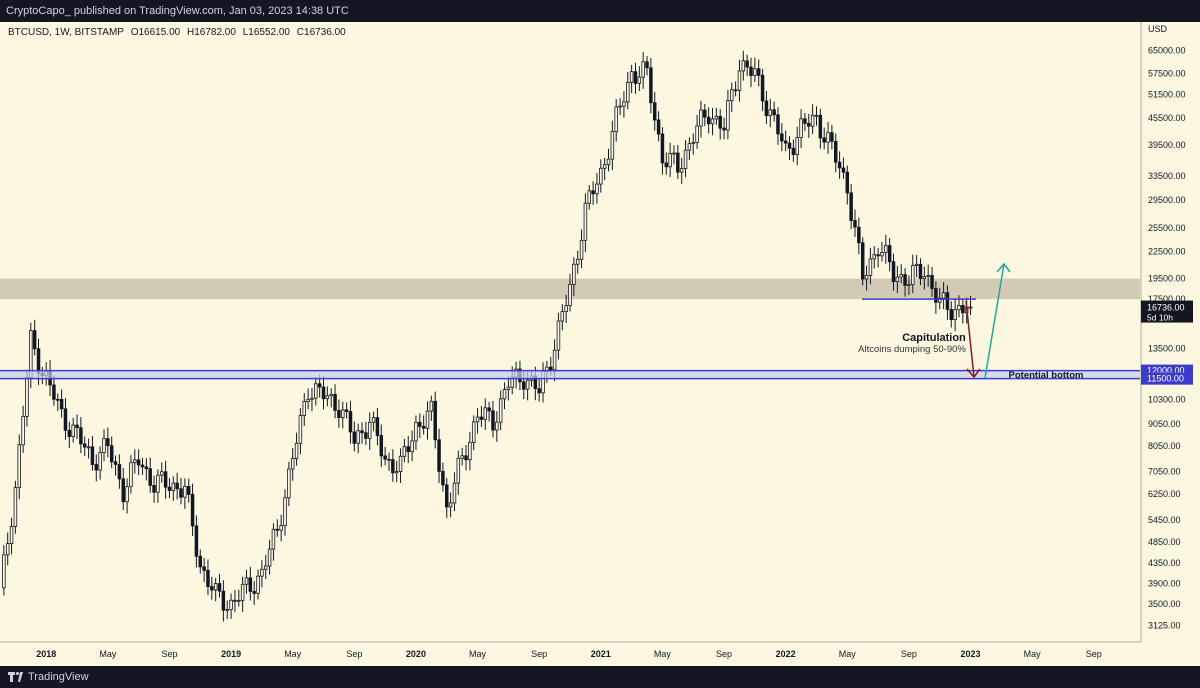  I want to click on capitulation-label: Capitulation, so click(934, 338).